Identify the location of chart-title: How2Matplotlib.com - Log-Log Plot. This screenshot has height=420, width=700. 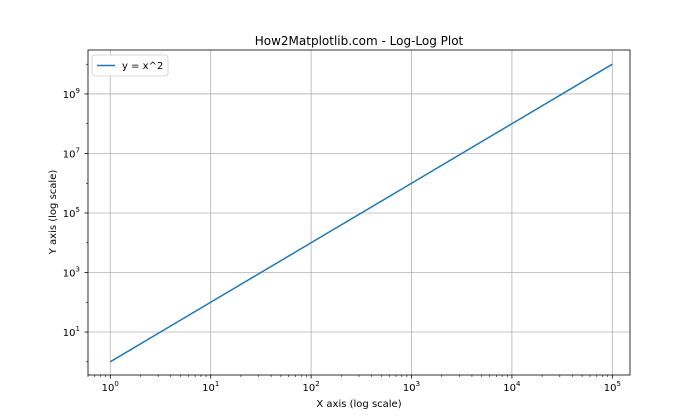
(359, 41).